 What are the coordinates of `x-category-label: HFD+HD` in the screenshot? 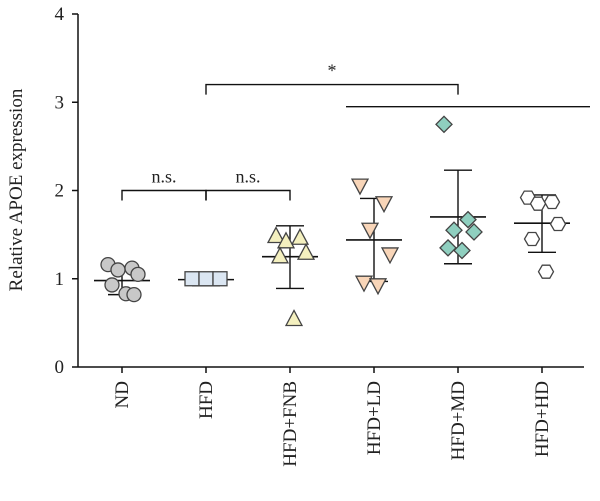 It's located at (542, 419).